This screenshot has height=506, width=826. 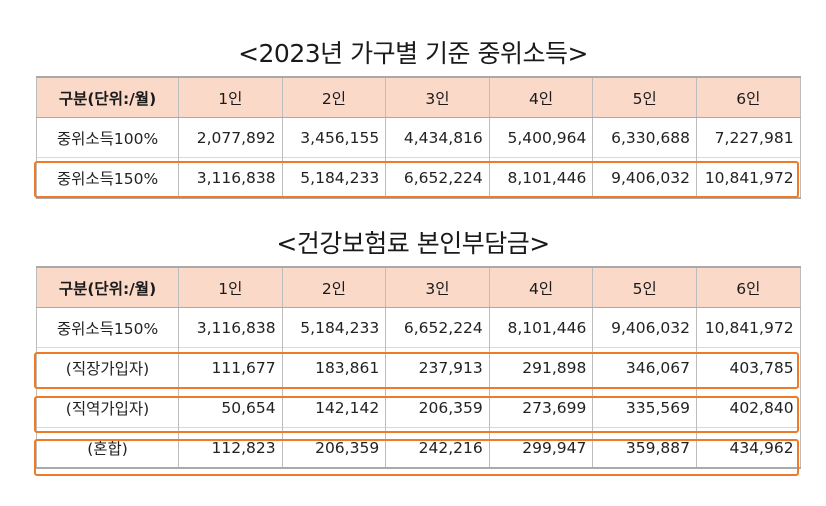 What do you see at coordinates (437, 137) in the screenshot?
I see `cell-value: 4,434,816` at bounding box center [437, 137].